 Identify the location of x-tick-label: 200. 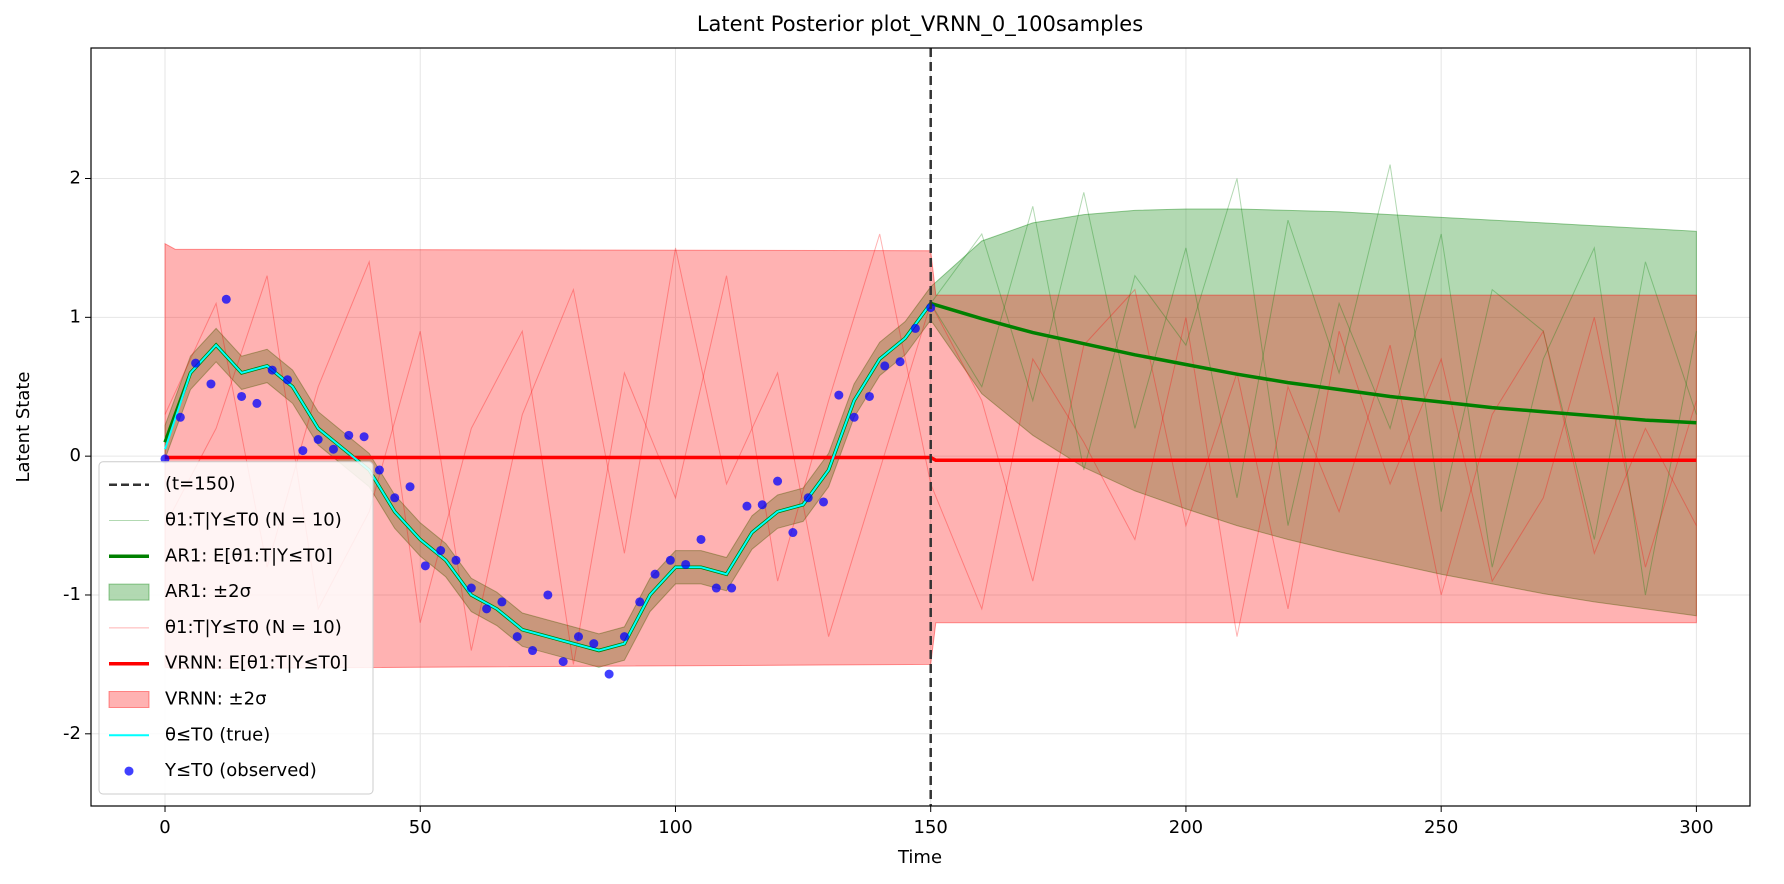
(1186, 827).